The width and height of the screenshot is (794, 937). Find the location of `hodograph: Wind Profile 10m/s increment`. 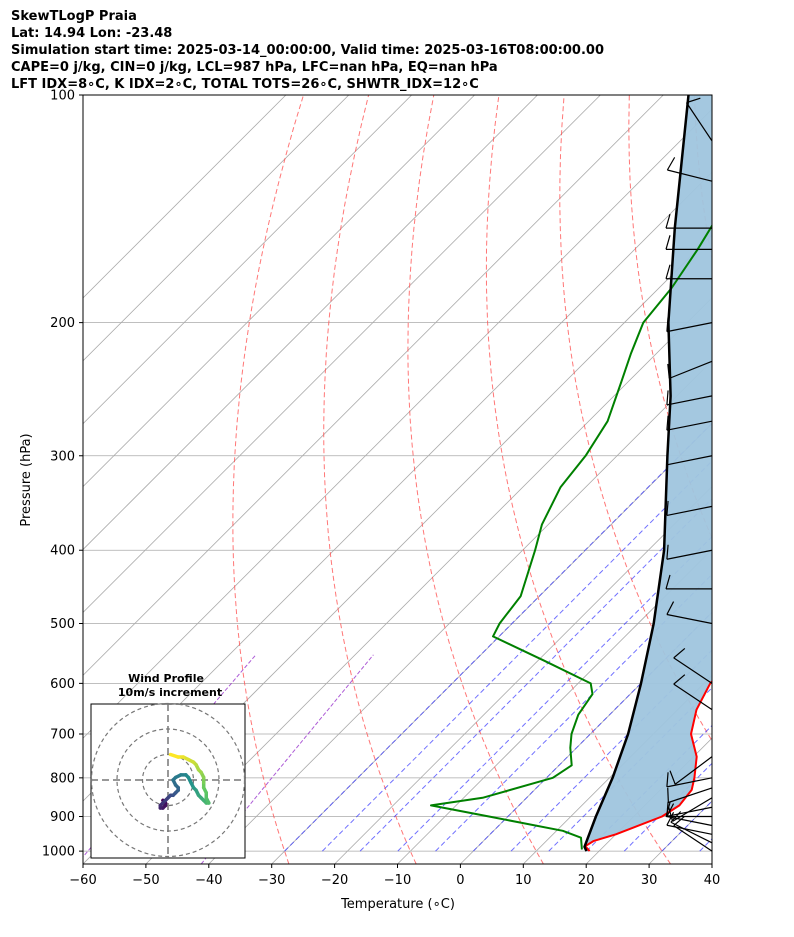

hodograph: Wind Profile 10m/s increment is located at coordinates (168, 765).